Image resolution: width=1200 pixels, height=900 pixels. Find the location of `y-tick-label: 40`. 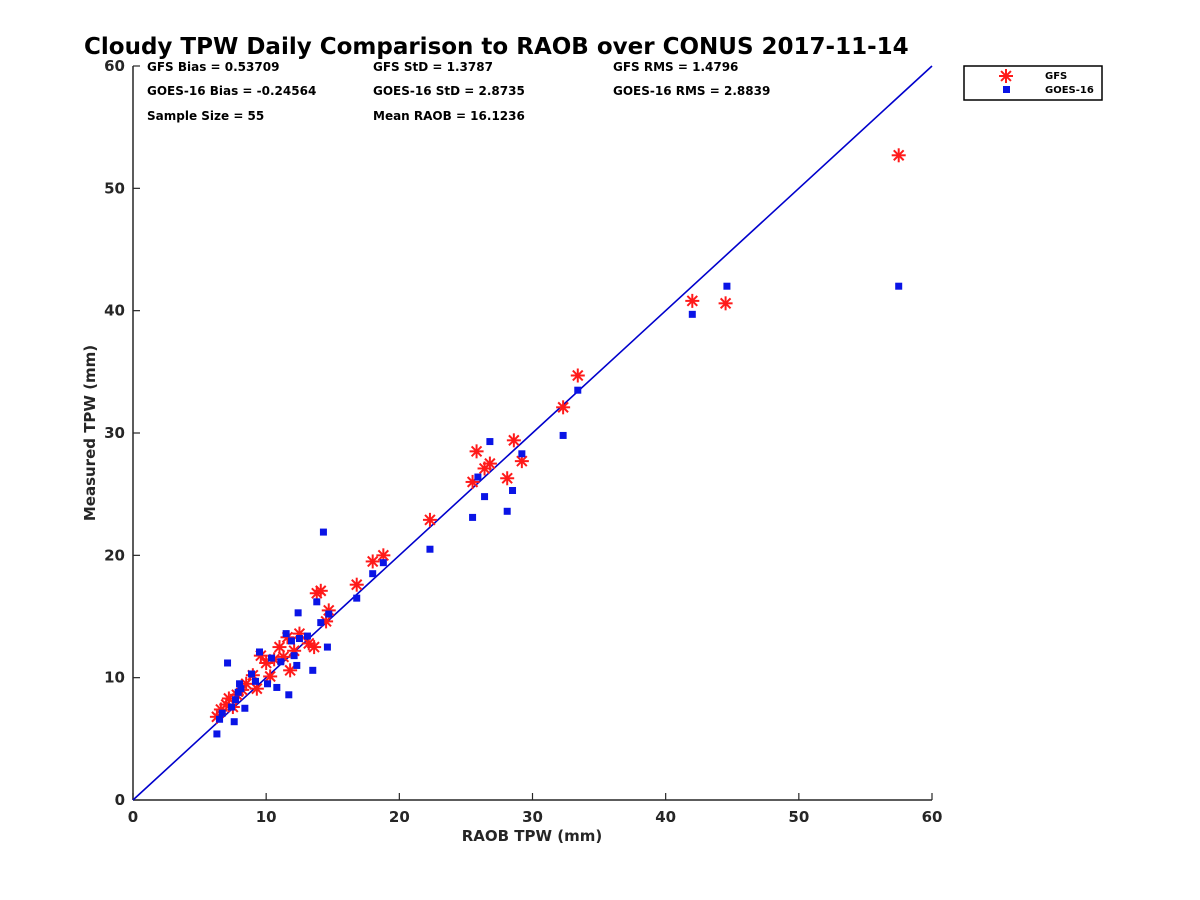

y-tick-label: 40 is located at coordinates (114, 311).